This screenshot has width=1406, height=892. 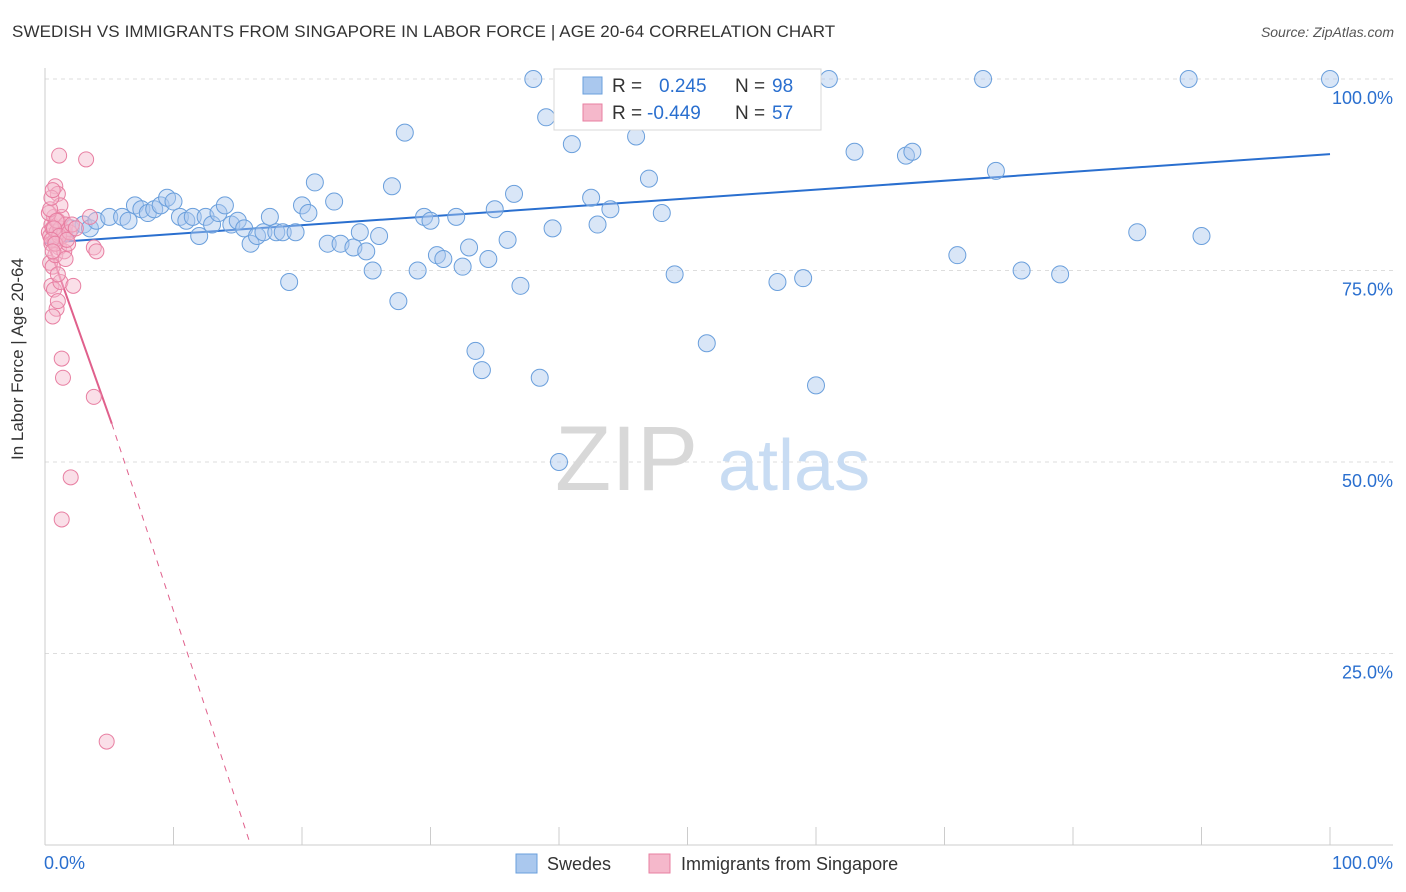 What do you see at coordinates (687, 99) in the screenshot?
I see `legend-box: R = 0.245 N = 98 R = -0.449 N = 57` at bounding box center [687, 99].